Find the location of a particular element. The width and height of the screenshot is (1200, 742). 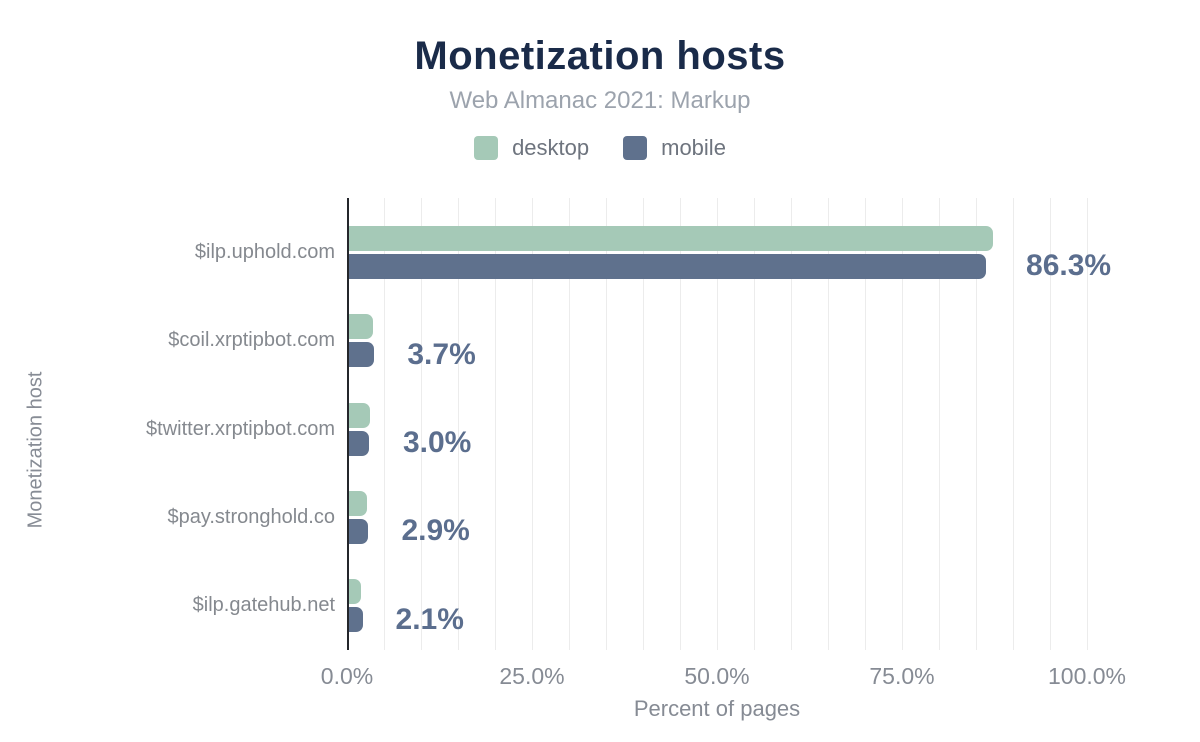

bar-row: 2.9% is located at coordinates (758, 517).